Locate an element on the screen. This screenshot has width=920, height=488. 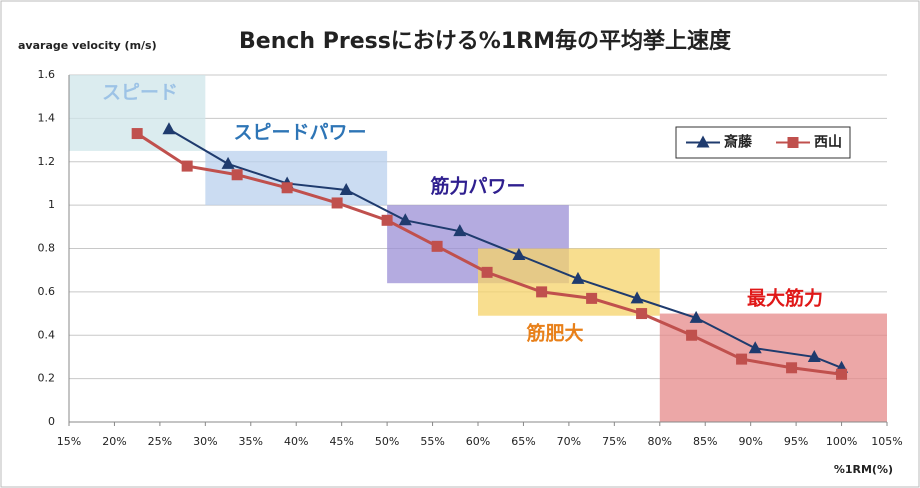
y-tick-label: 1.2 is located at coordinates (47, 161).